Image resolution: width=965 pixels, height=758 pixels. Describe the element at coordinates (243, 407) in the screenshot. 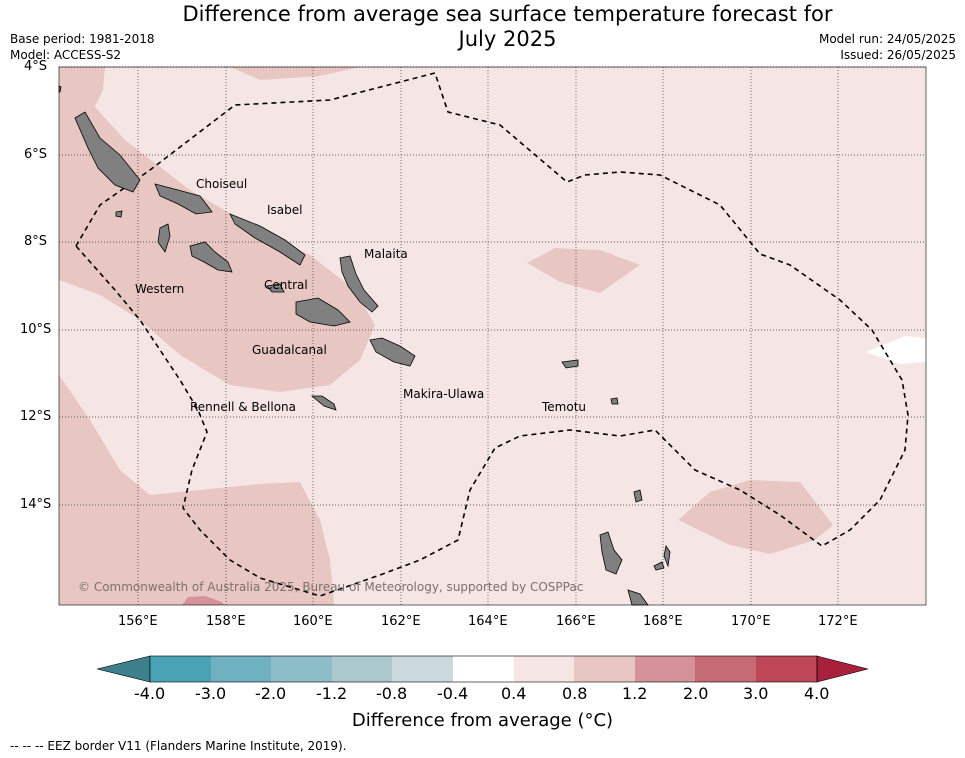

I see `place-rennell-bellona: Rennell & Bellona` at that location.